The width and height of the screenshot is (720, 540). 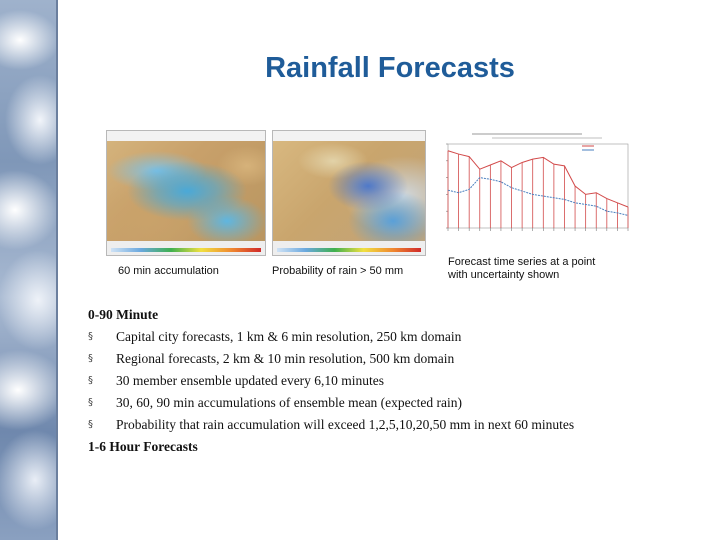 What do you see at coordinates (522, 262) in the screenshot?
I see `caption-timeseries-line1: Forecast time series at a point` at bounding box center [522, 262].